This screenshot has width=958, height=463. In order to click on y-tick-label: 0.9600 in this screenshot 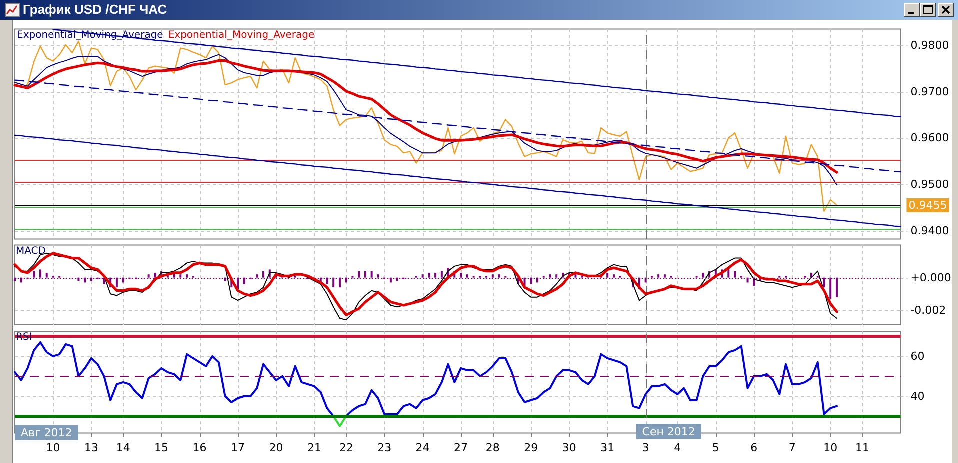, I will do `click(930, 138)`.